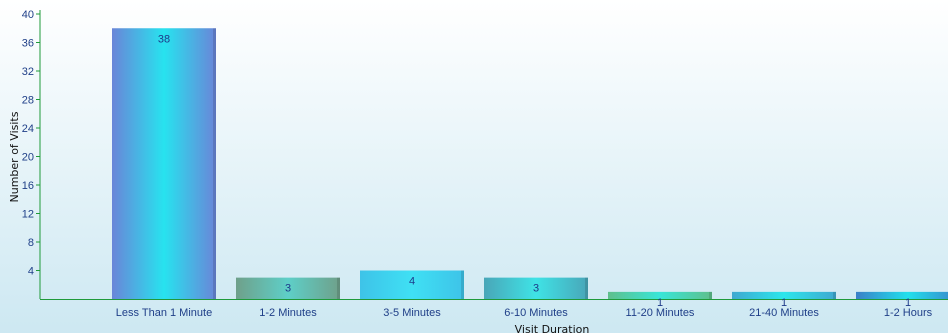  I want to click on y-tick-label: 28, so click(28, 101).